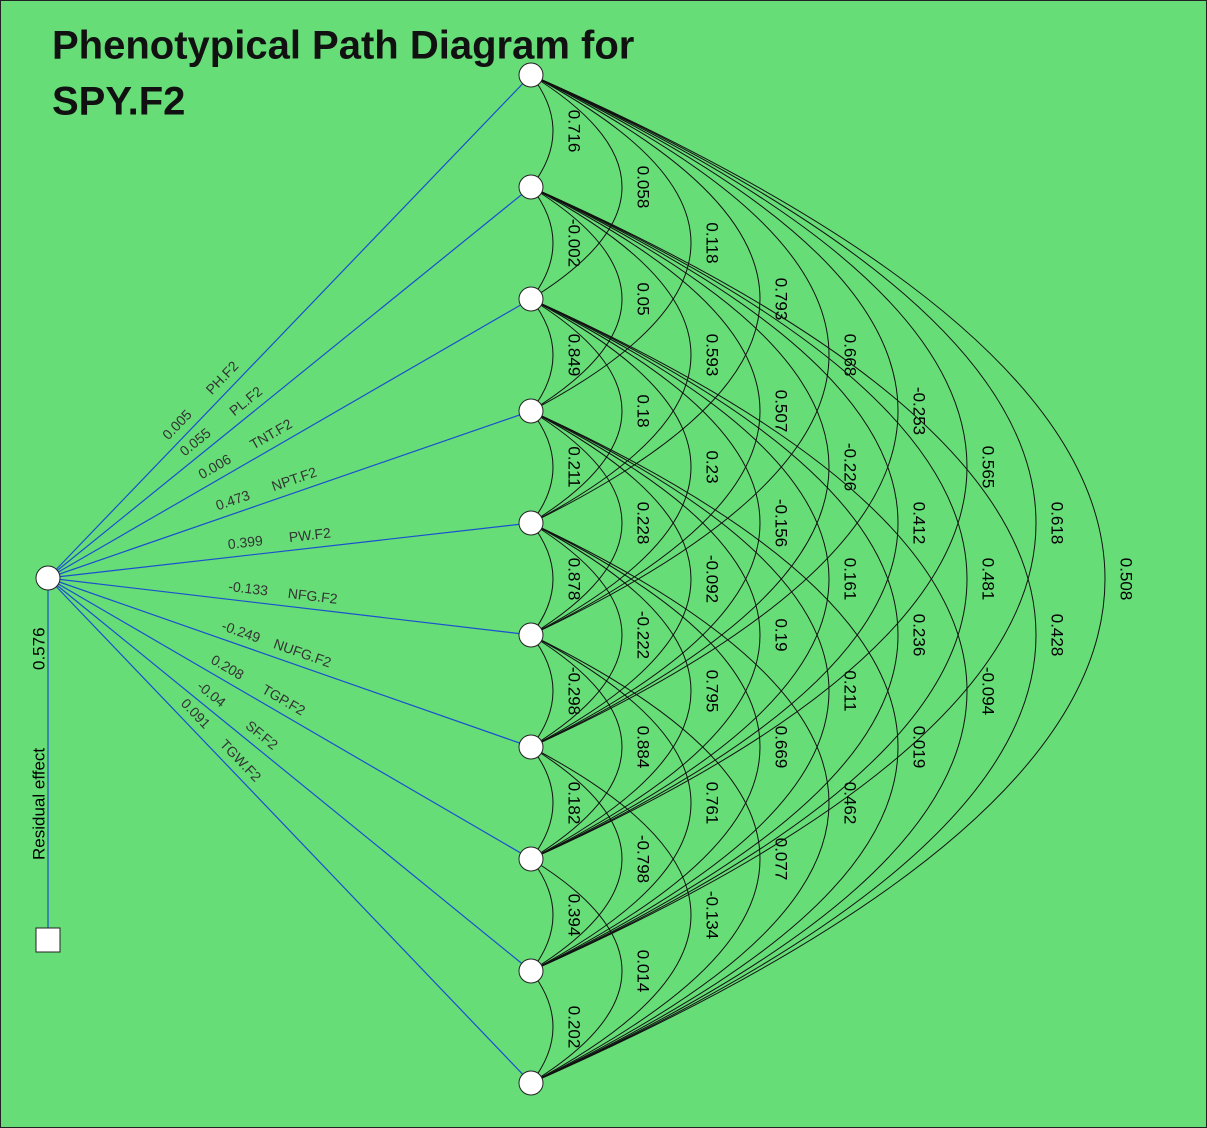 This screenshot has width=1207, height=1128. Describe the element at coordinates (118, 102) in the screenshot. I see `title-line: SPY.F2` at that location.